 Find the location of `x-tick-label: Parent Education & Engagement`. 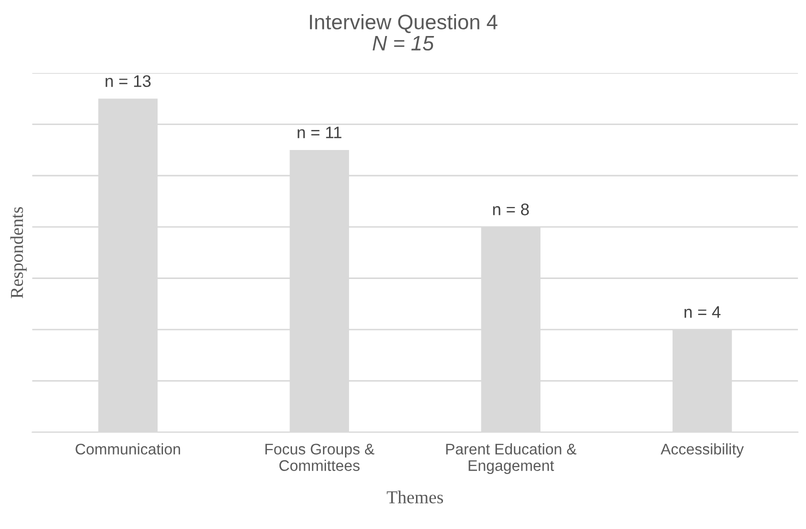

x-tick-label: Parent Education & Engagement is located at coordinates (511, 458).